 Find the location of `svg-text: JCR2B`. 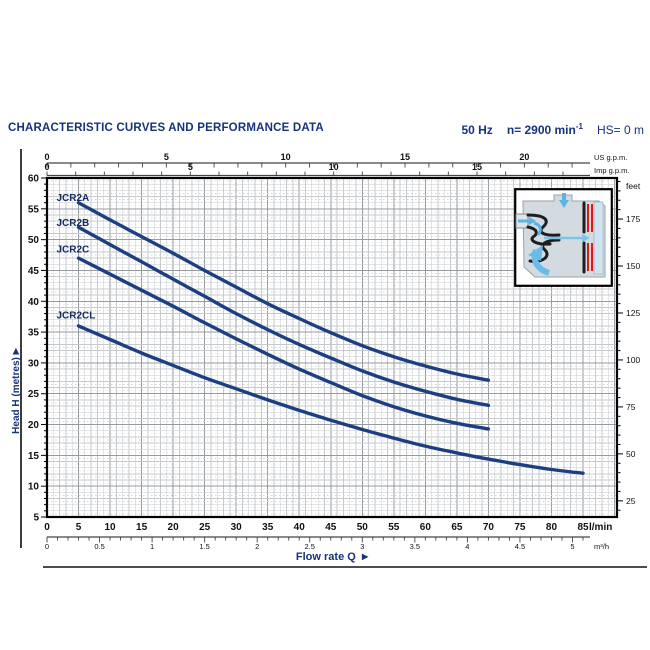

svg-text: JCR2B is located at coordinates (72, 223).